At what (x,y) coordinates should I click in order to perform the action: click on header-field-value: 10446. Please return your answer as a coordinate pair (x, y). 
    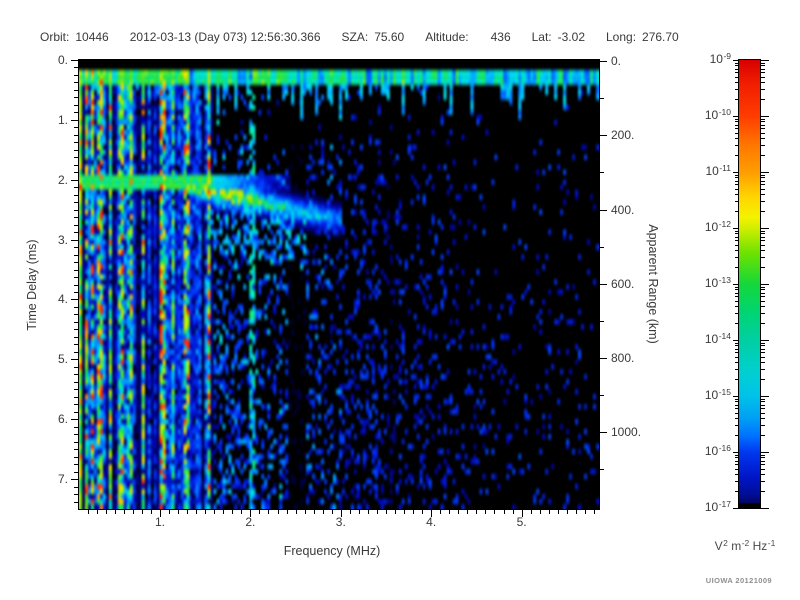
    Looking at the image, I should click on (92, 37).